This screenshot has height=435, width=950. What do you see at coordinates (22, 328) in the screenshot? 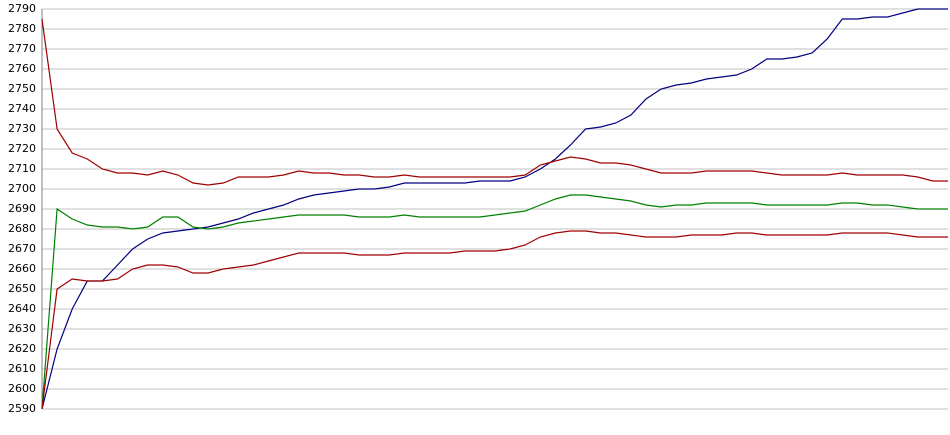
I see `y-tick-label: 2630` at bounding box center [22, 328].